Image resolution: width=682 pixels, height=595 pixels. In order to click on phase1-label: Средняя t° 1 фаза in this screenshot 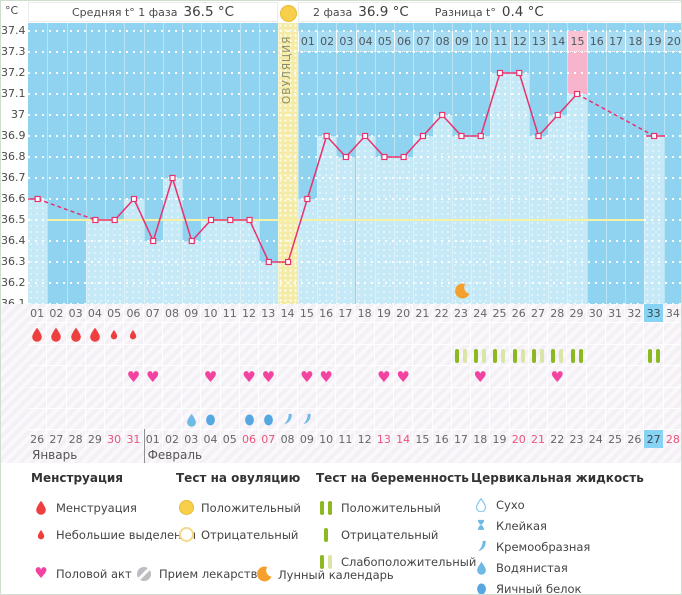, I will do `click(124, 12)`.